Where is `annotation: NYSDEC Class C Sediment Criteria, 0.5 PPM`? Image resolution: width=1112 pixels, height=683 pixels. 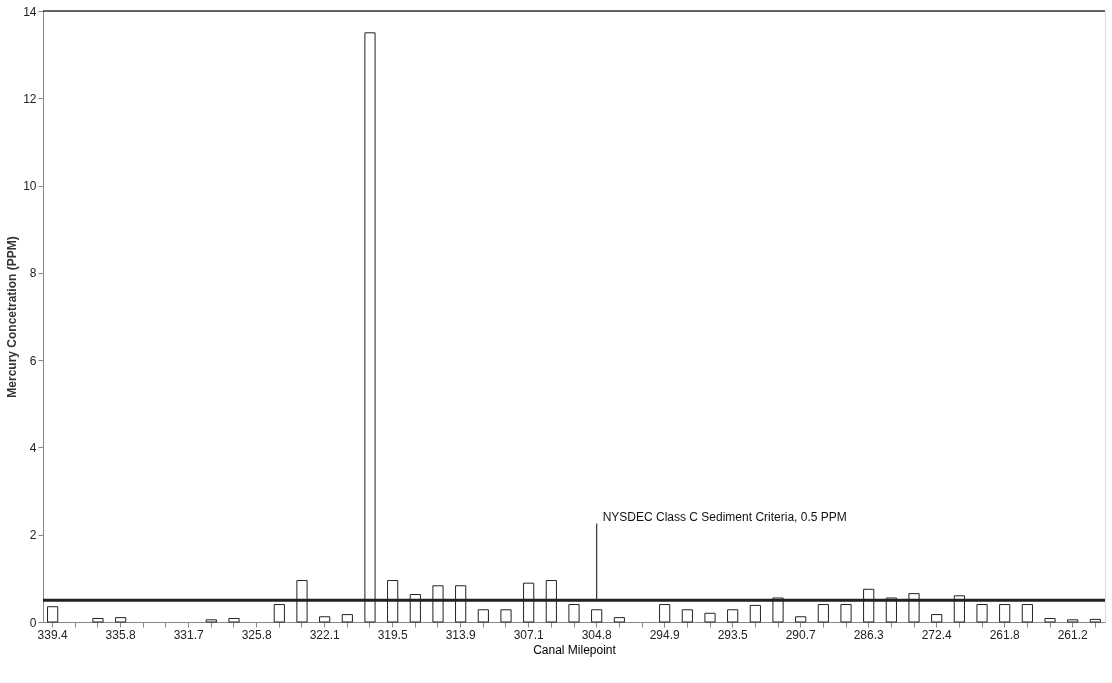 annotation: NYSDEC Class C Sediment Criteria, 0.5 PPM is located at coordinates (724, 517).